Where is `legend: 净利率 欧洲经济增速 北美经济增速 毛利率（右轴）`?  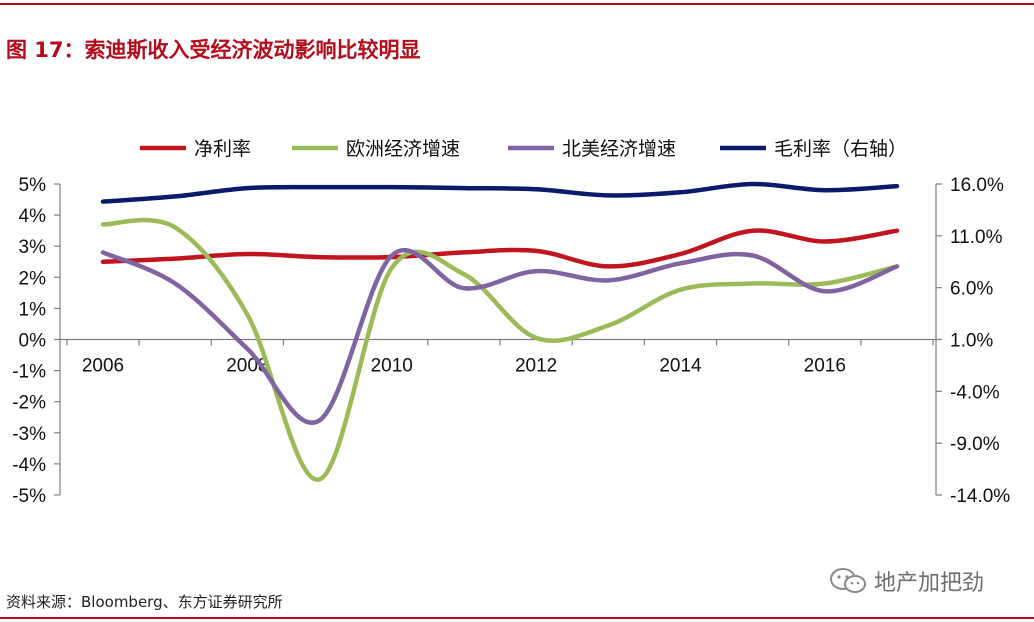
legend: 净利率 欧洲经济增速 北美经济增速 毛利率（右轴） is located at coordinates (523, 149).